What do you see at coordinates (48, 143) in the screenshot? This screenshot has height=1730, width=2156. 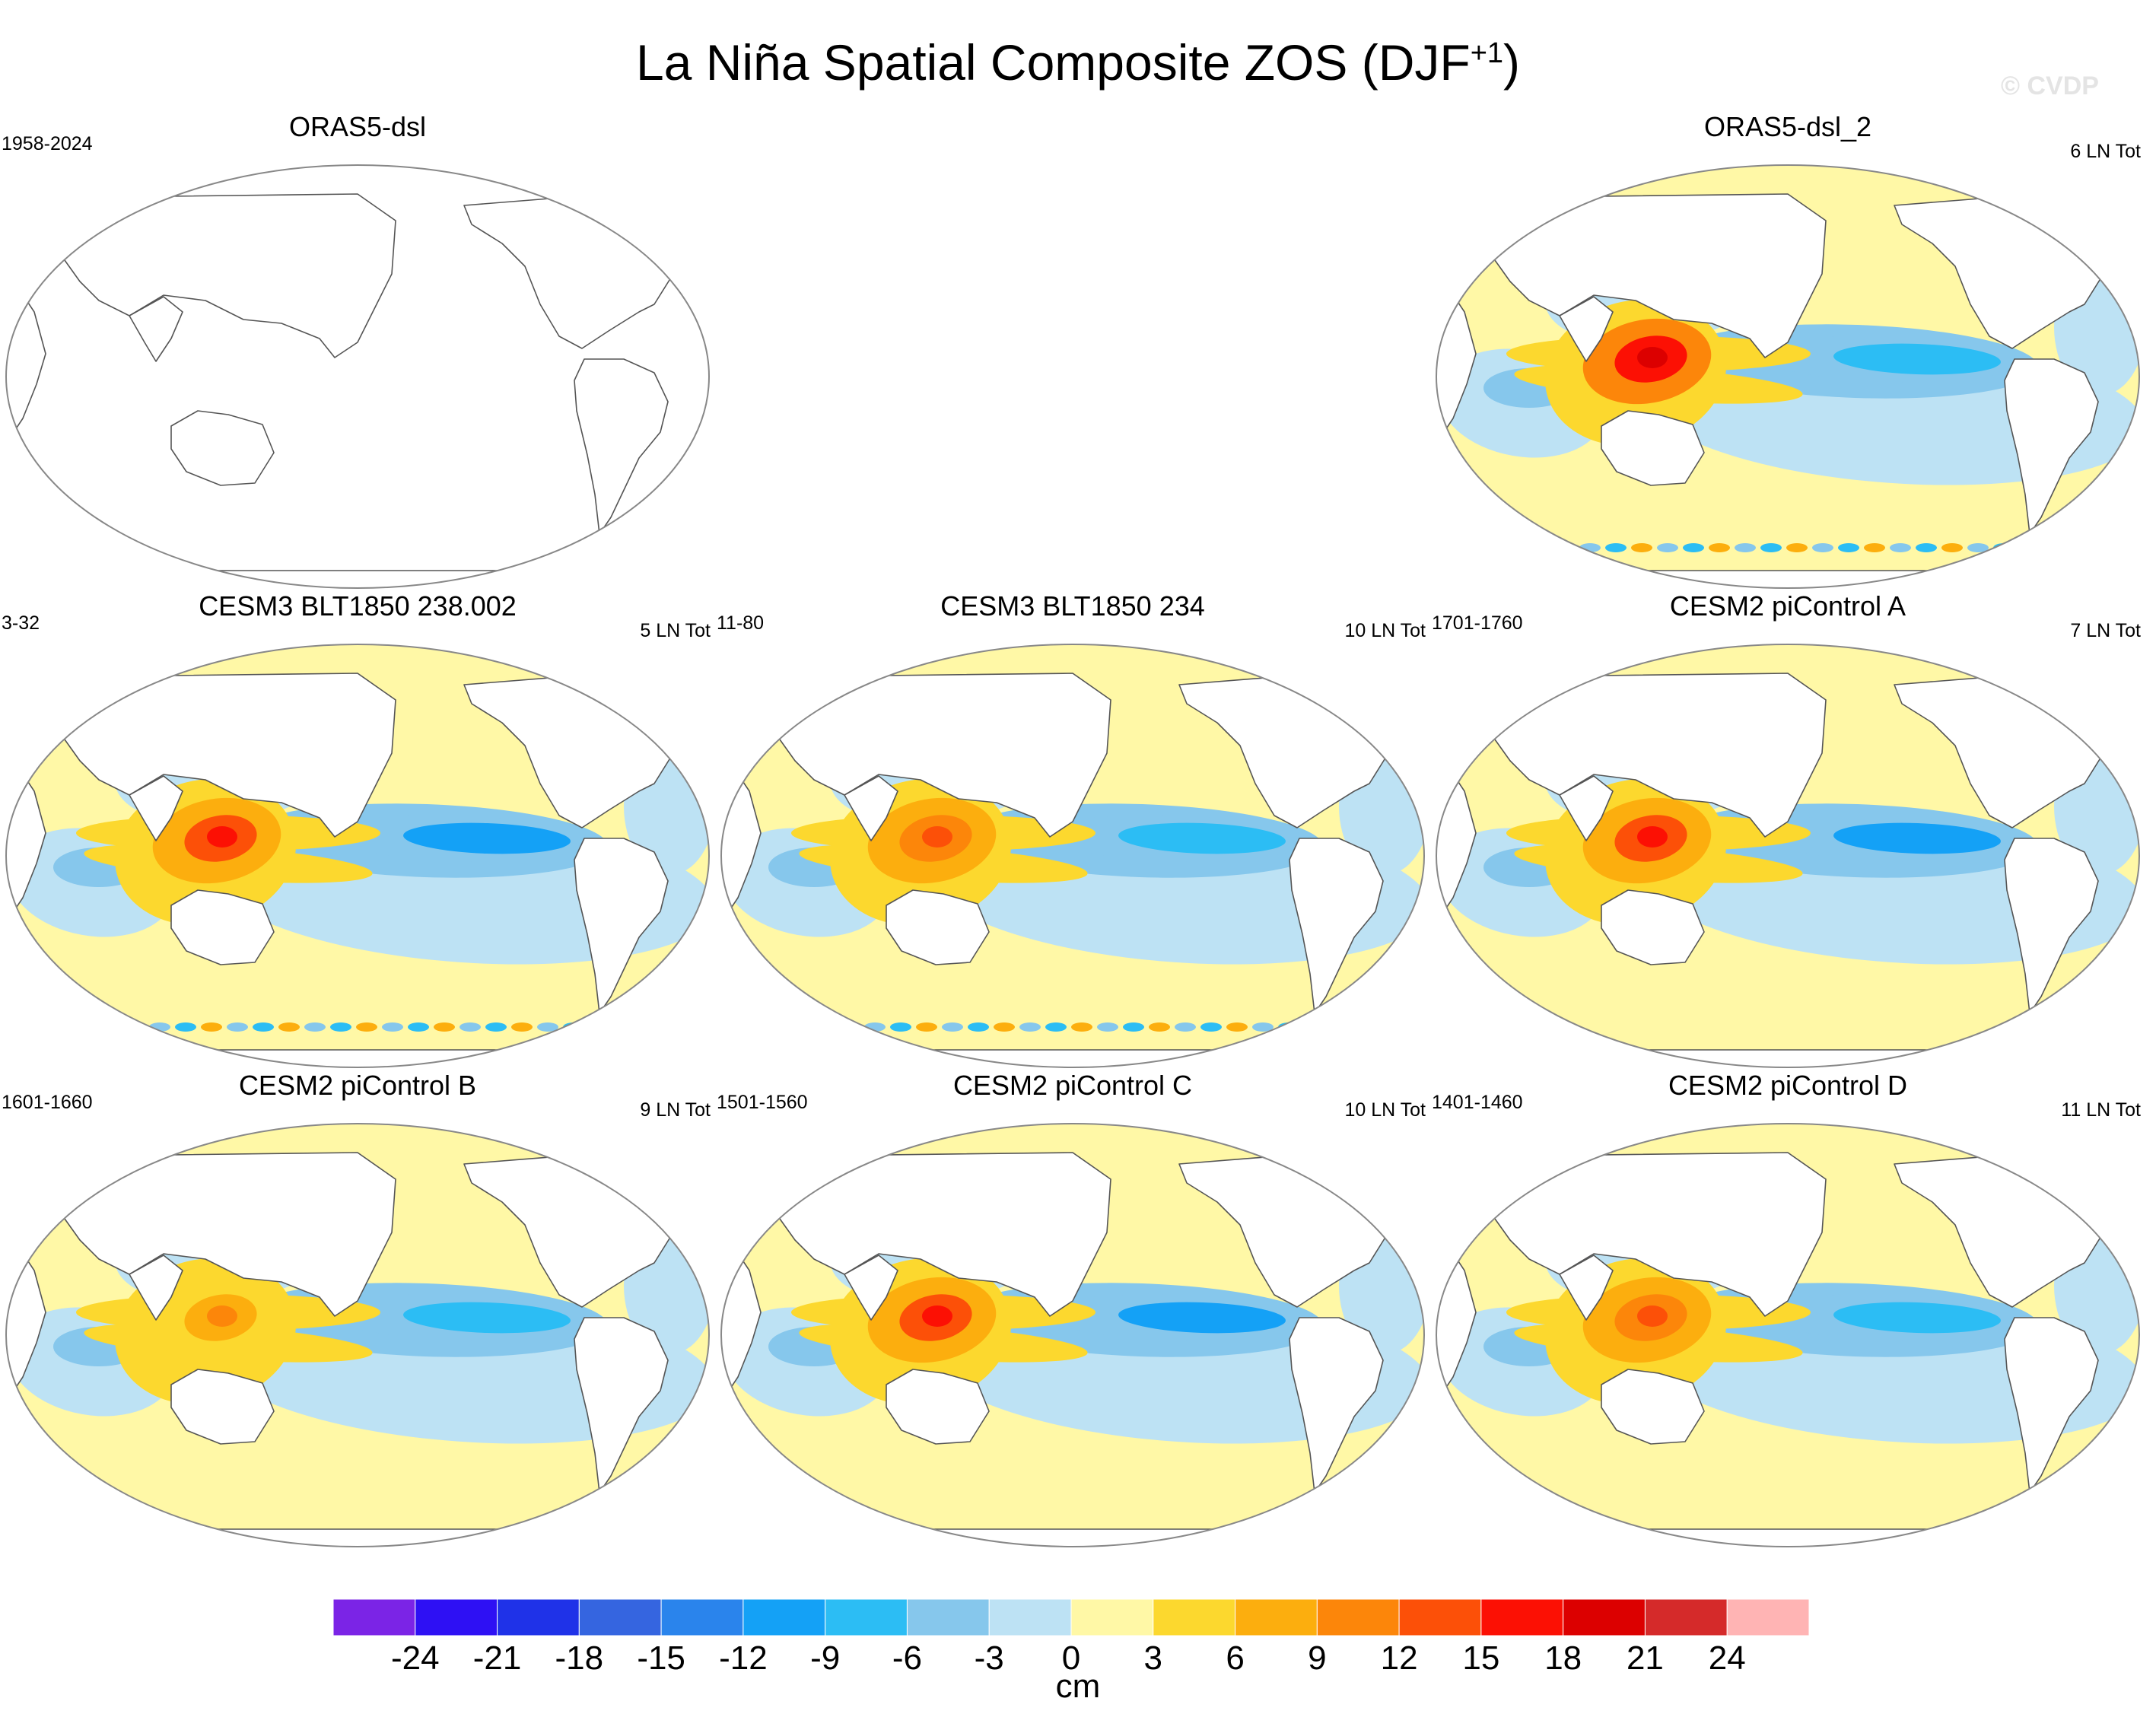 I see `panel-years-label: 1958-2024` at bounding box center [48, 143].